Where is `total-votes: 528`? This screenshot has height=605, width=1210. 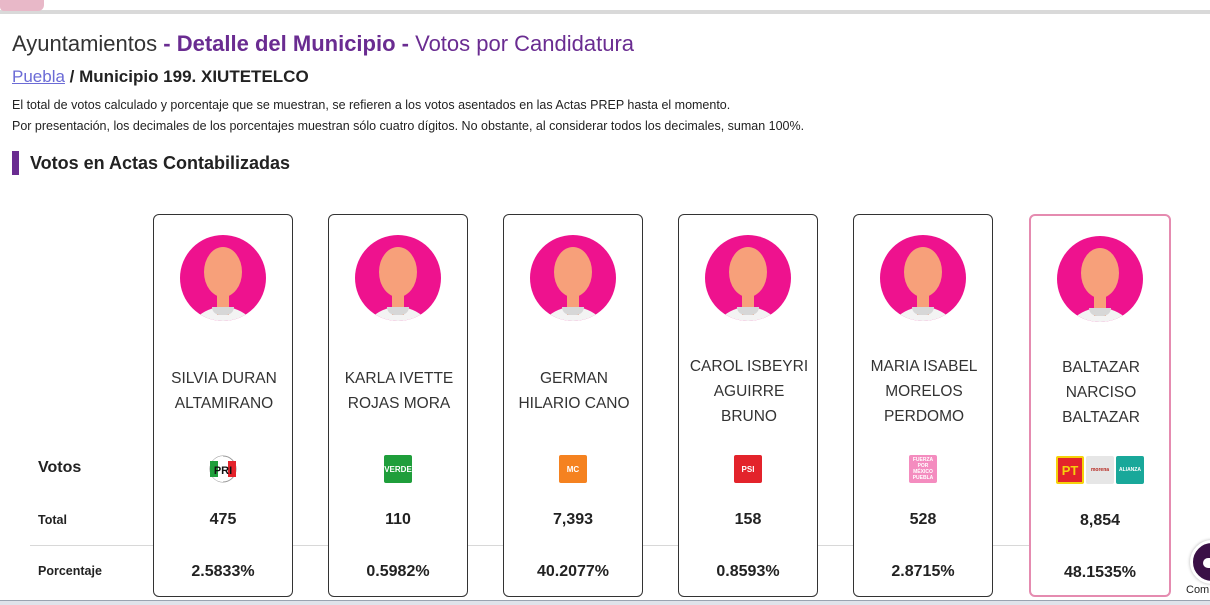 total-votes: 528 is located at coordinates (923, 519).